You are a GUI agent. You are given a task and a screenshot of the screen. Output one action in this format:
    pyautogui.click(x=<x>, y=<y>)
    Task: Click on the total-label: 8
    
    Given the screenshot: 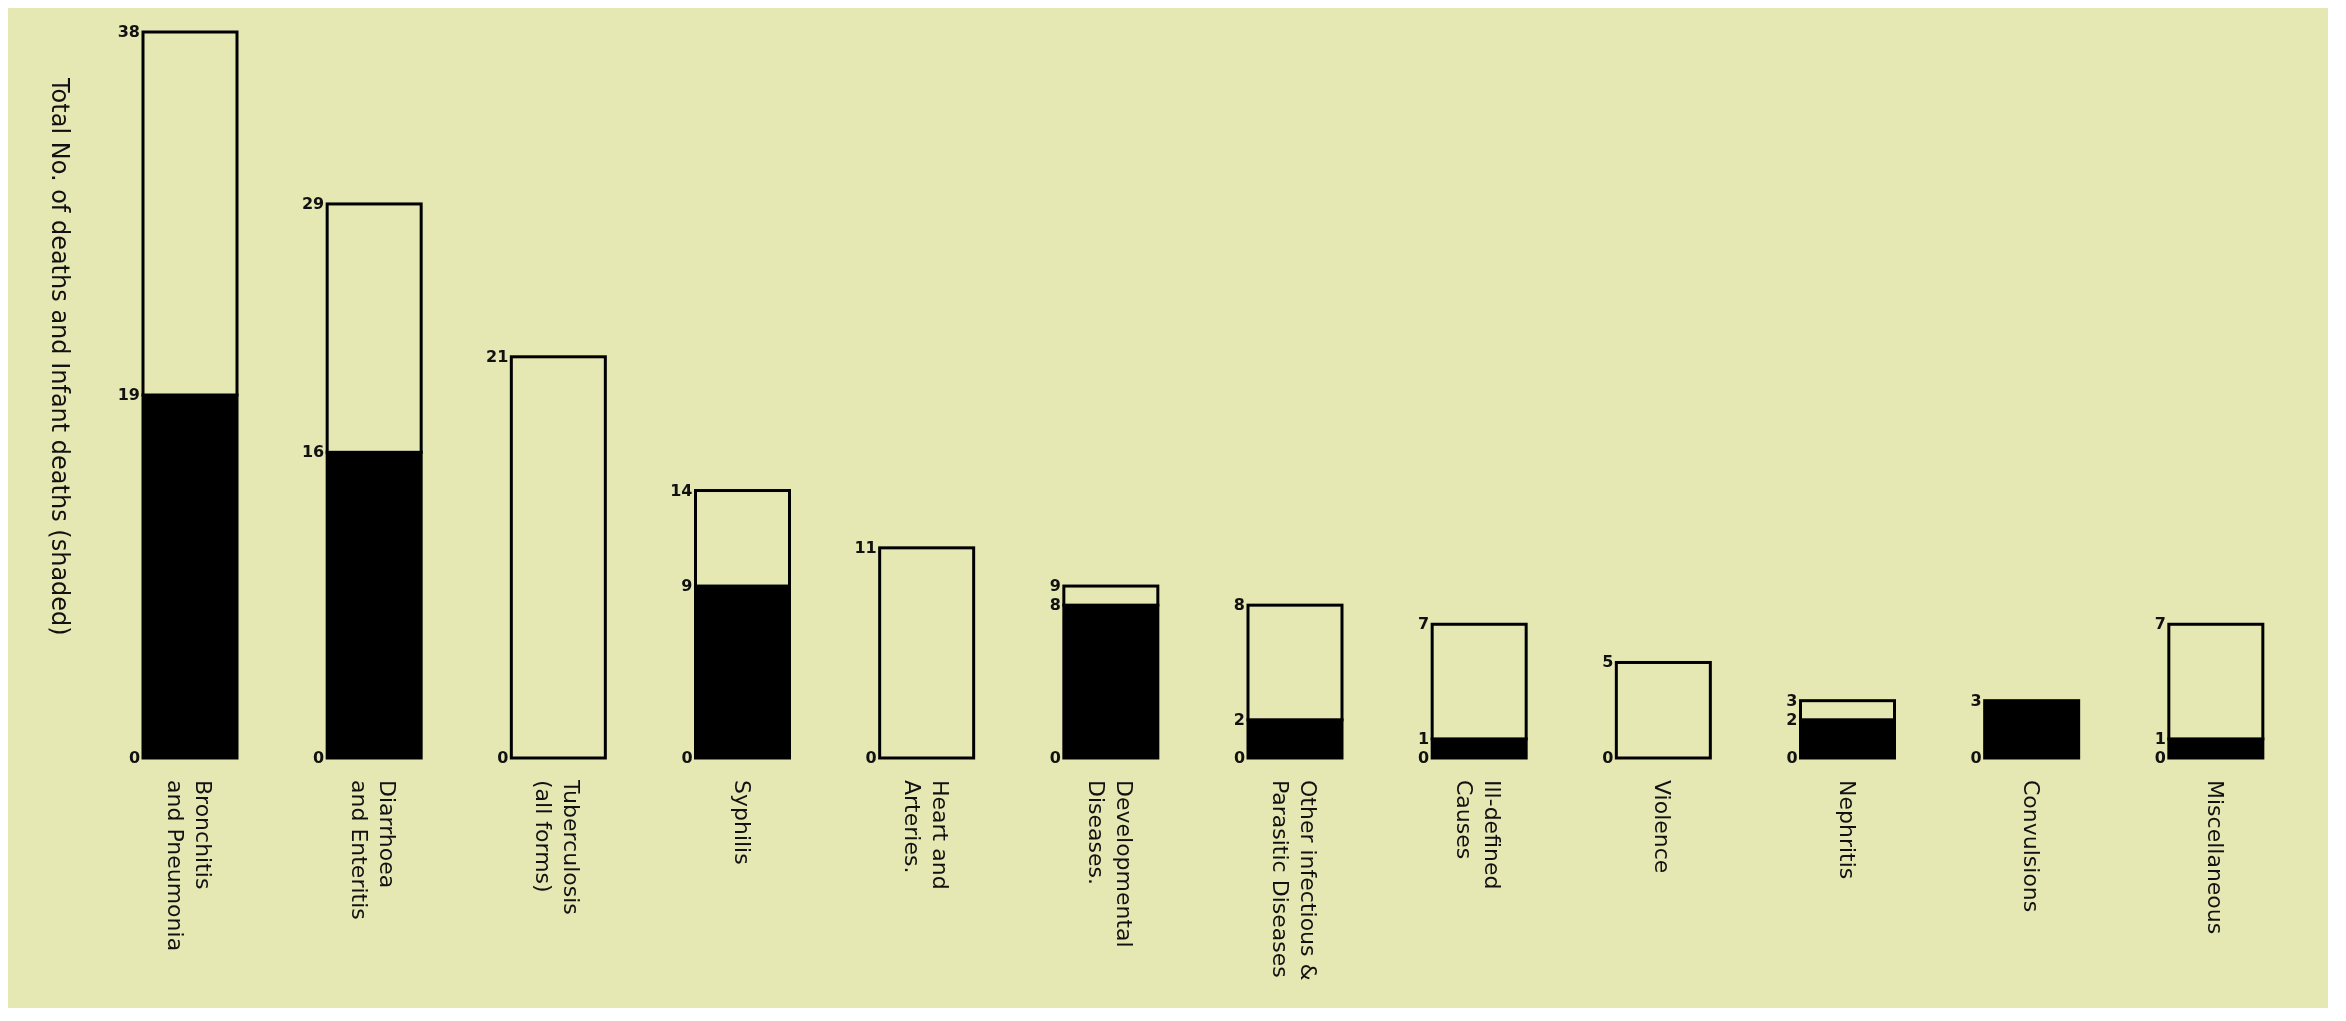 What is the action you would take?
    pyautogui.click(x=1239, y=605)
    